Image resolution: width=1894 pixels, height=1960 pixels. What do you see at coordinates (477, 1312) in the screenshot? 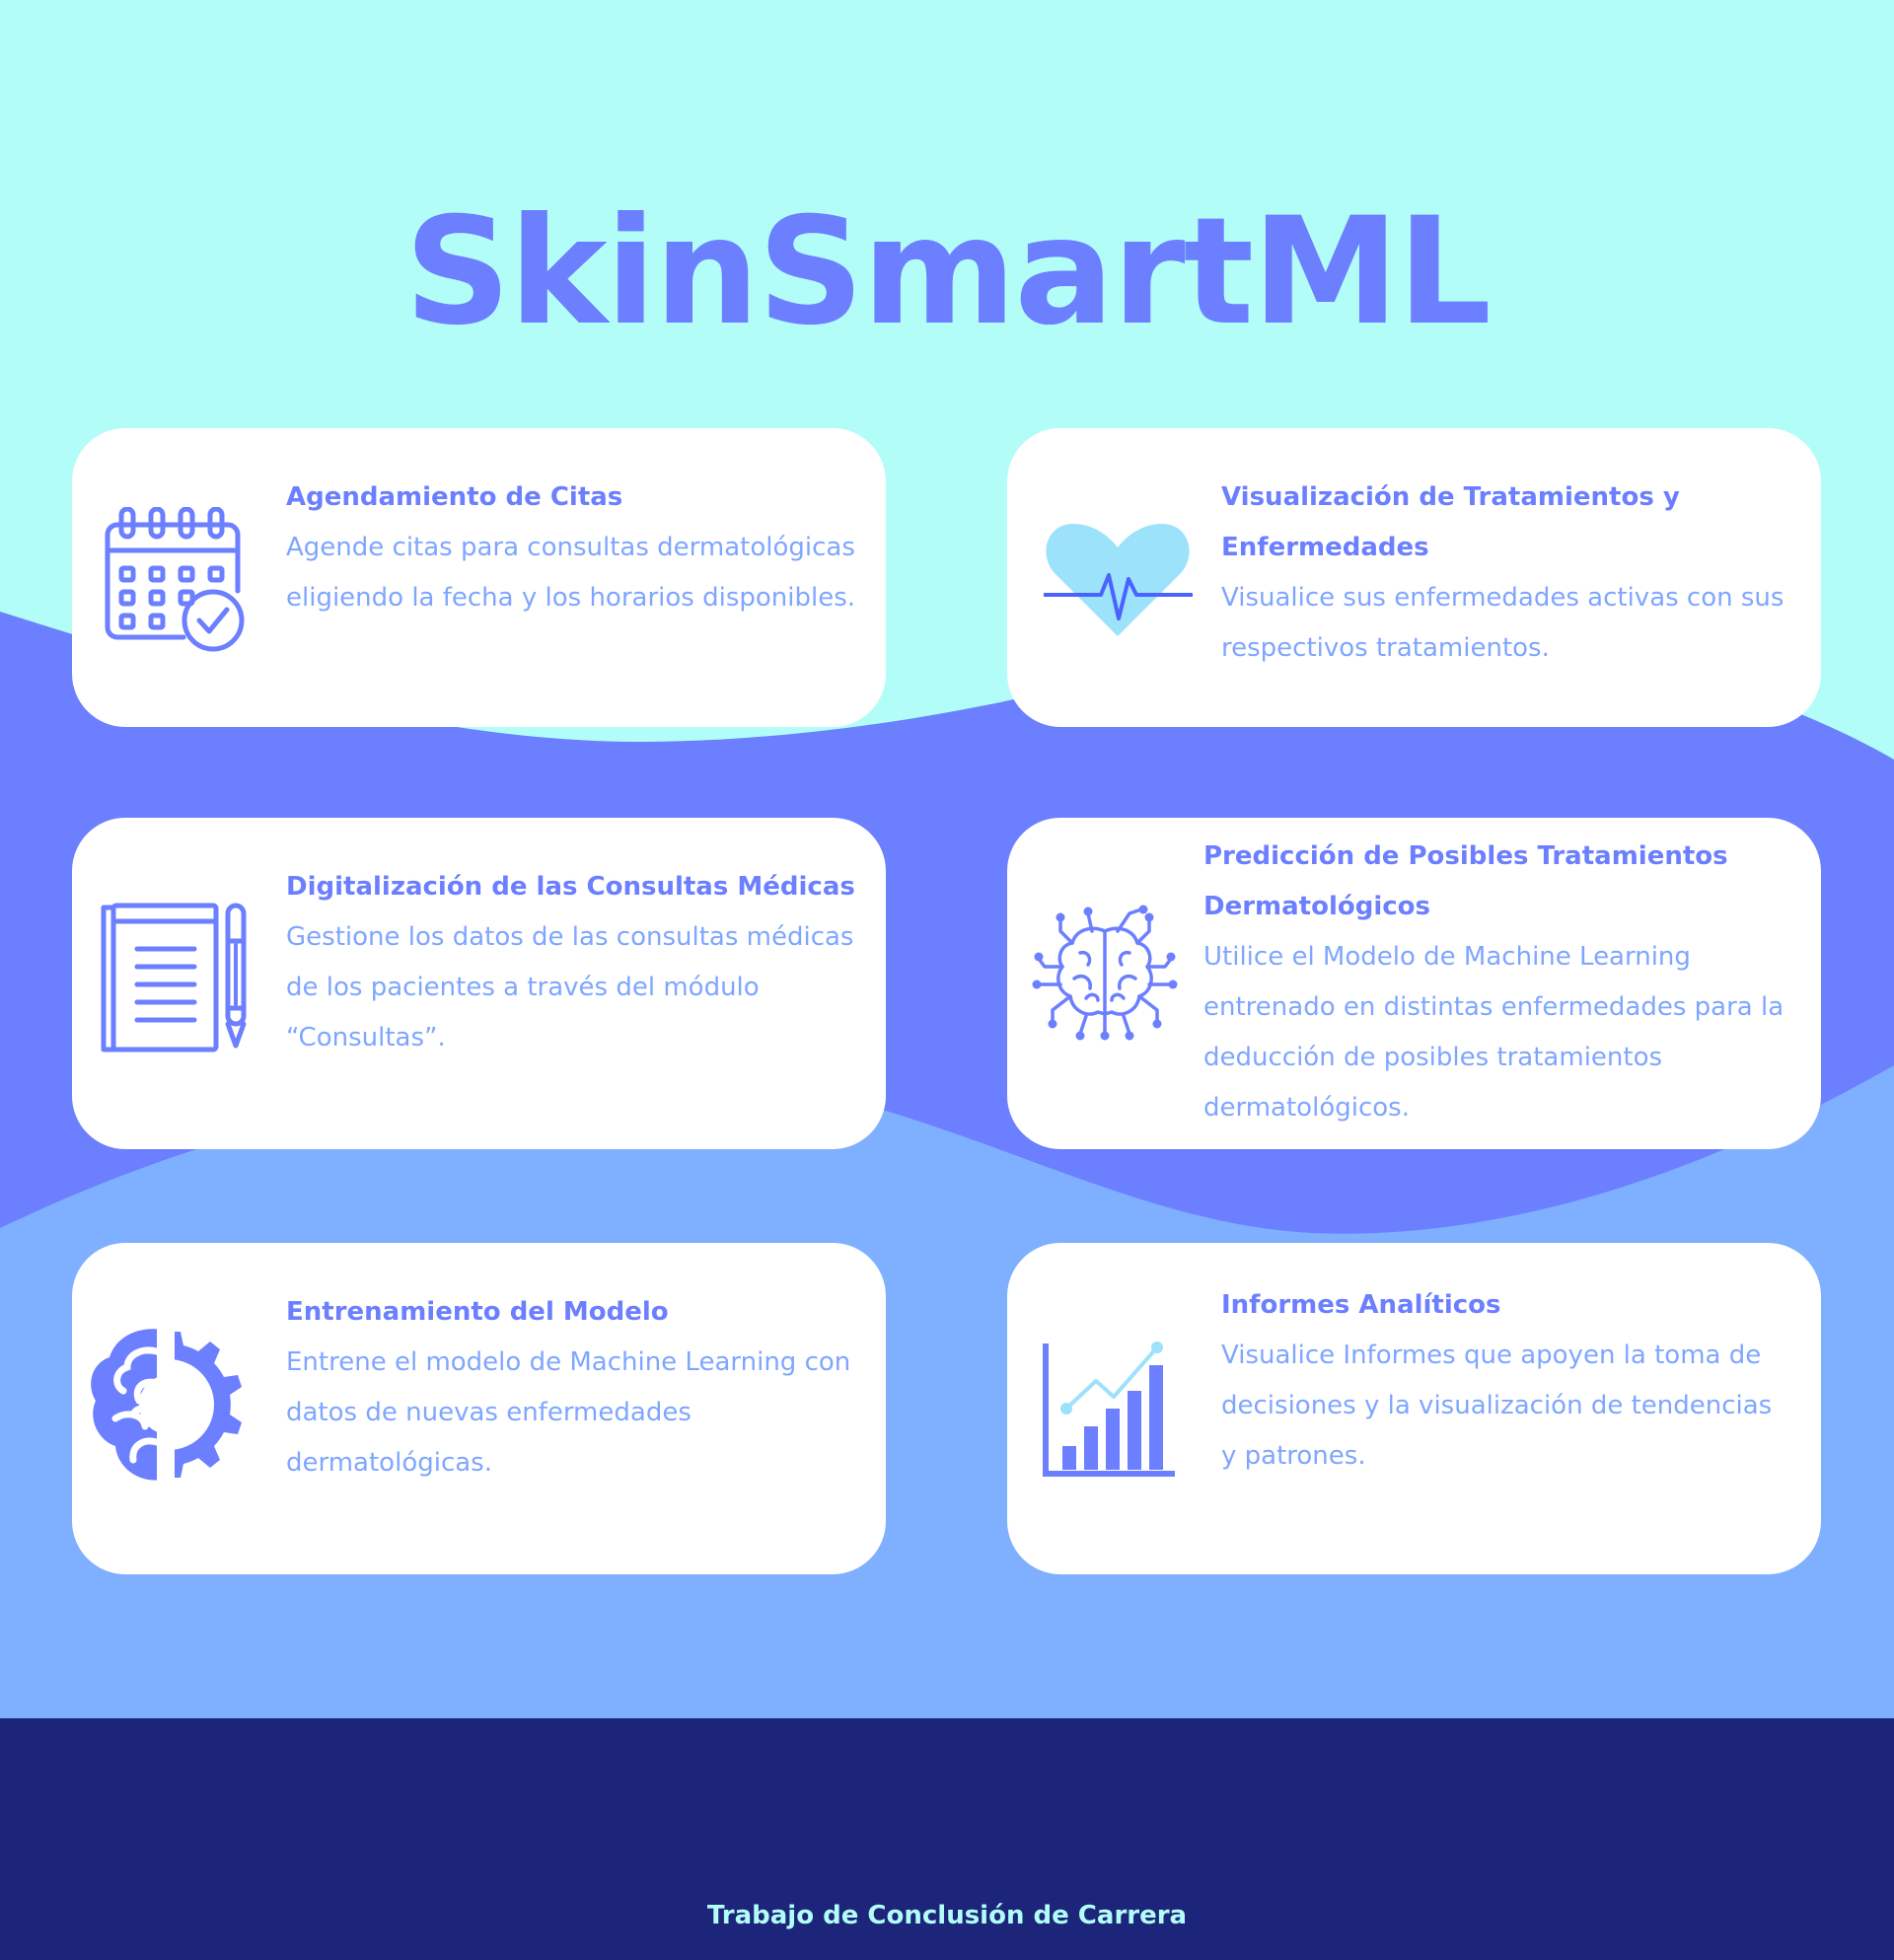
I see `card-title: Entrenamiento del Modelo` at bounding box center [477, 1312].